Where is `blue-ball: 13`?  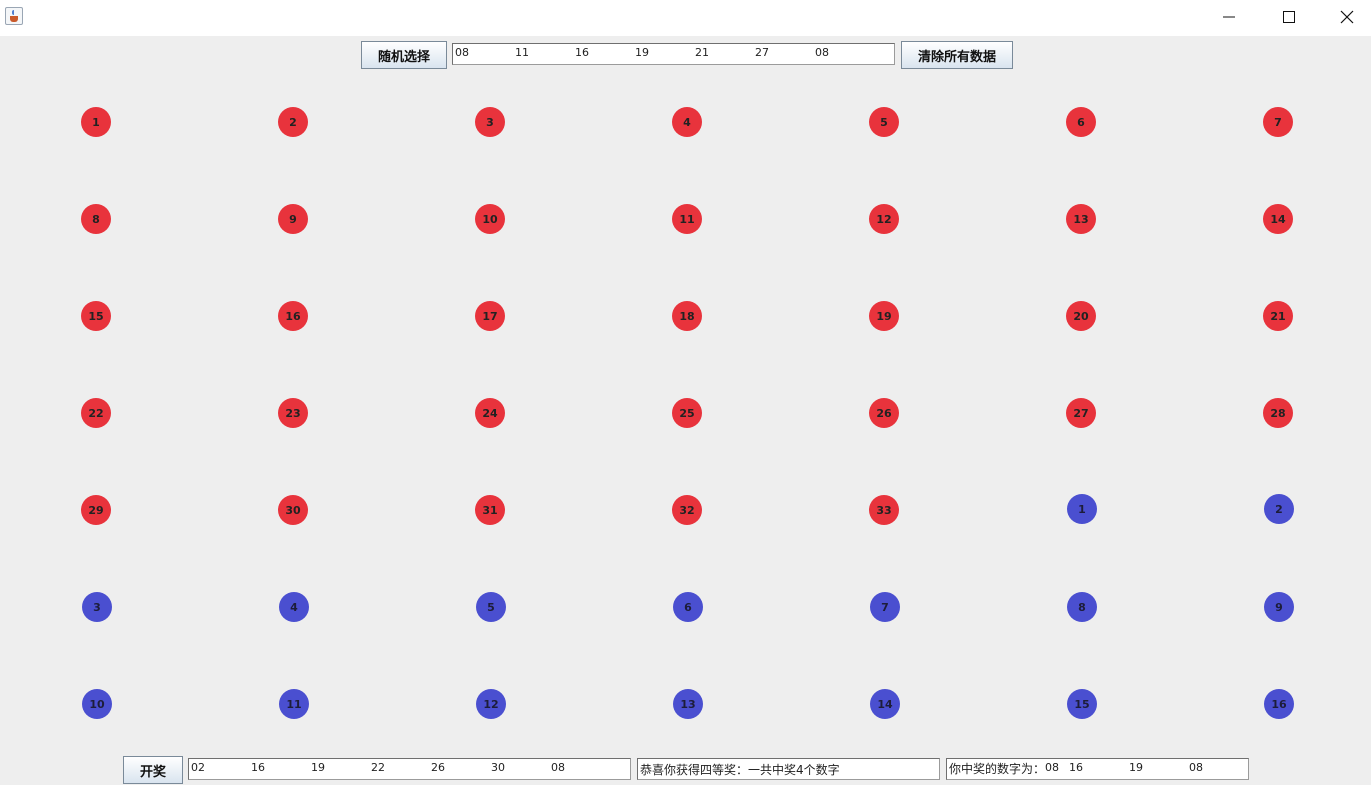 blue-ball: 13 is located at coordinates (688, 704).